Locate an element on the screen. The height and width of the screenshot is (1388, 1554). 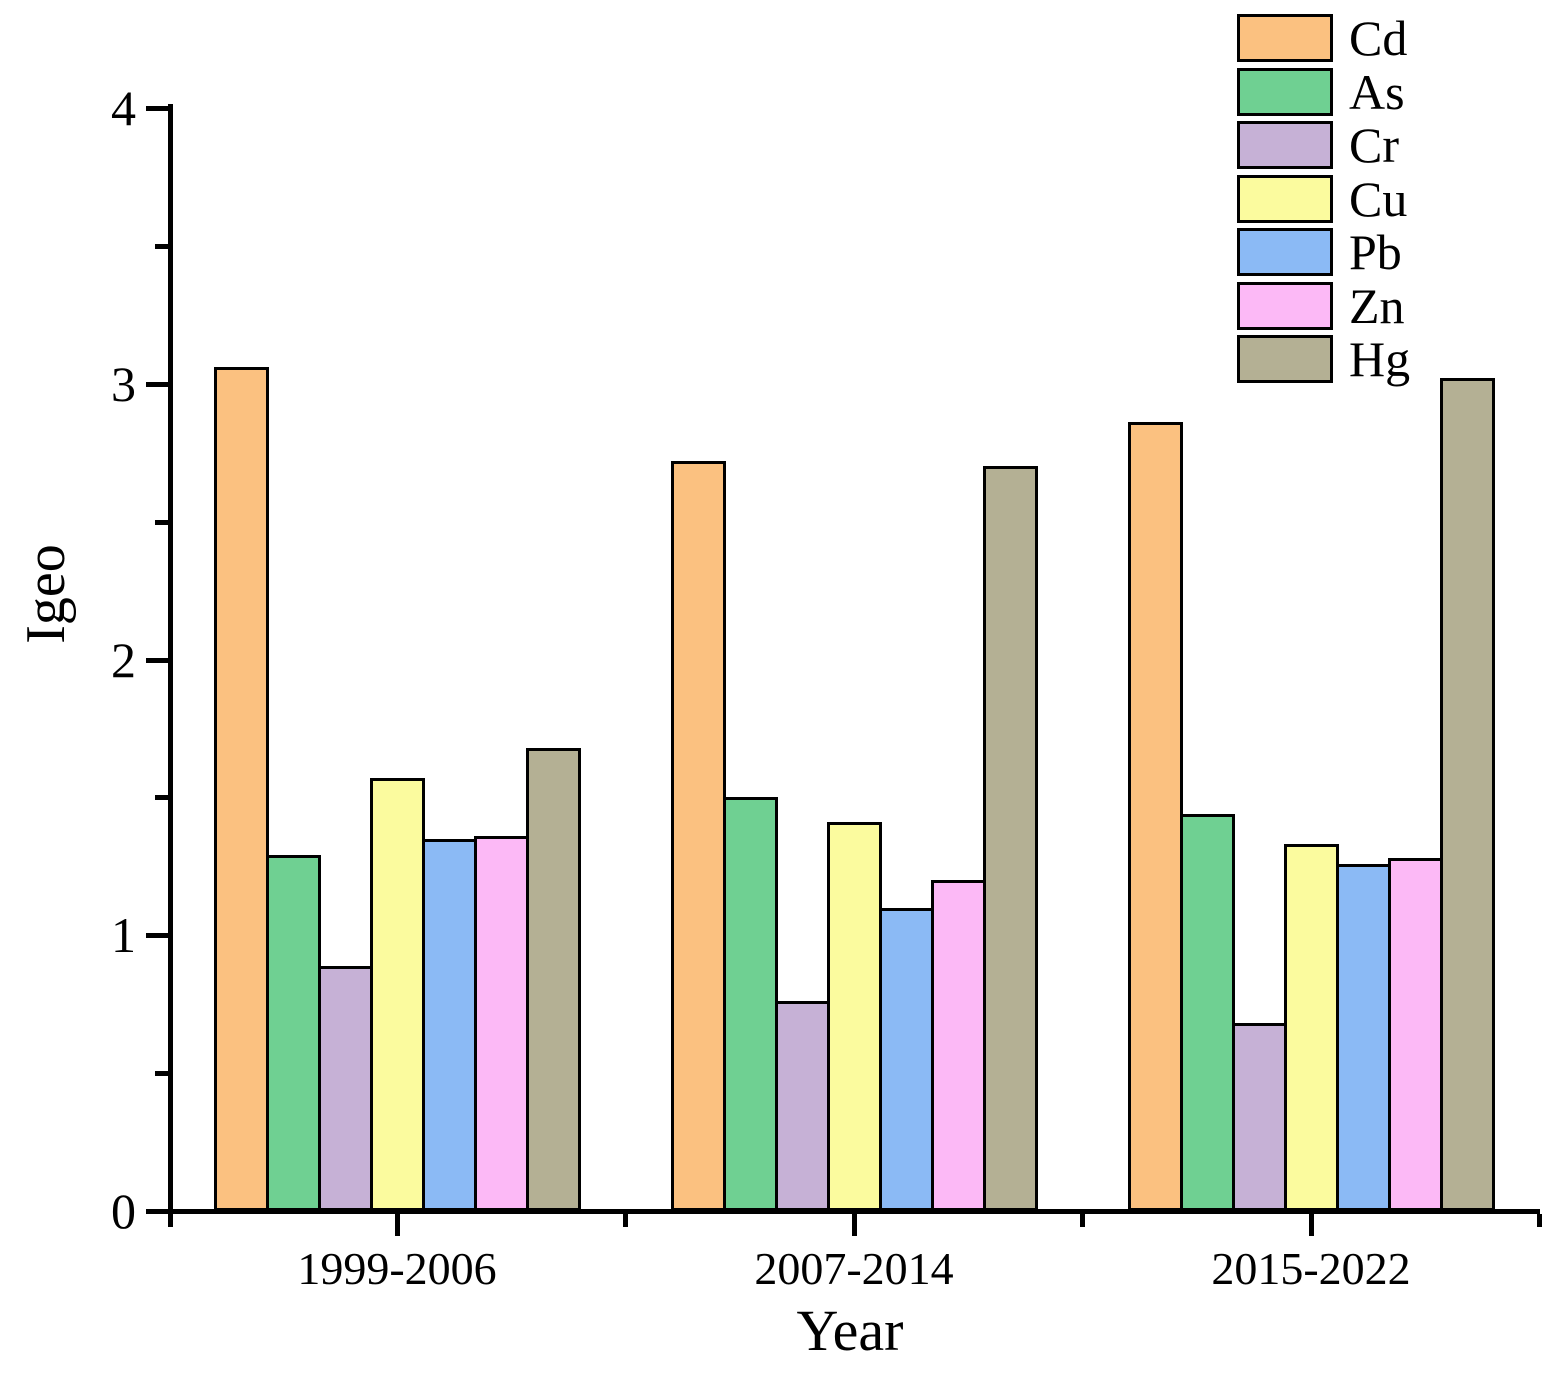
bar-cr-1999-2006 is located at coordinates (345, 1088).